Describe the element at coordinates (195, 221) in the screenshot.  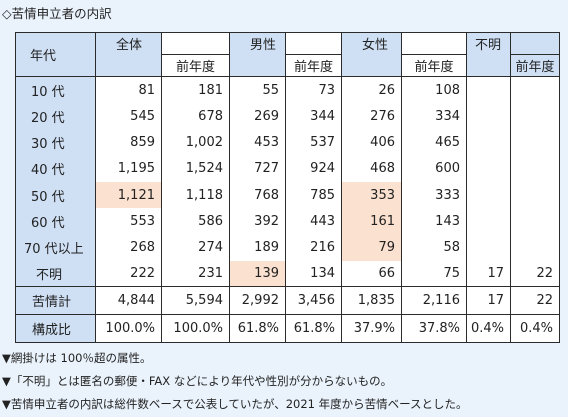
I see `cell-total-prev: 586` at that location.